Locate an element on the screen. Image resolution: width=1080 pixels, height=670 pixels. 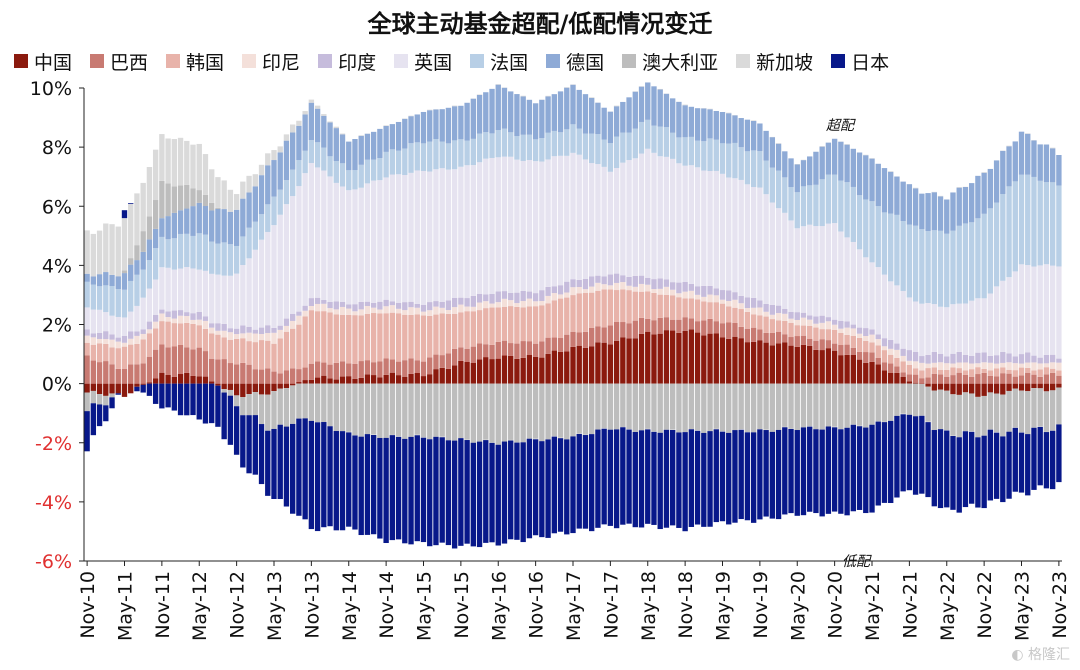
legend-label: 德国 is located at coordinates (585, 62).